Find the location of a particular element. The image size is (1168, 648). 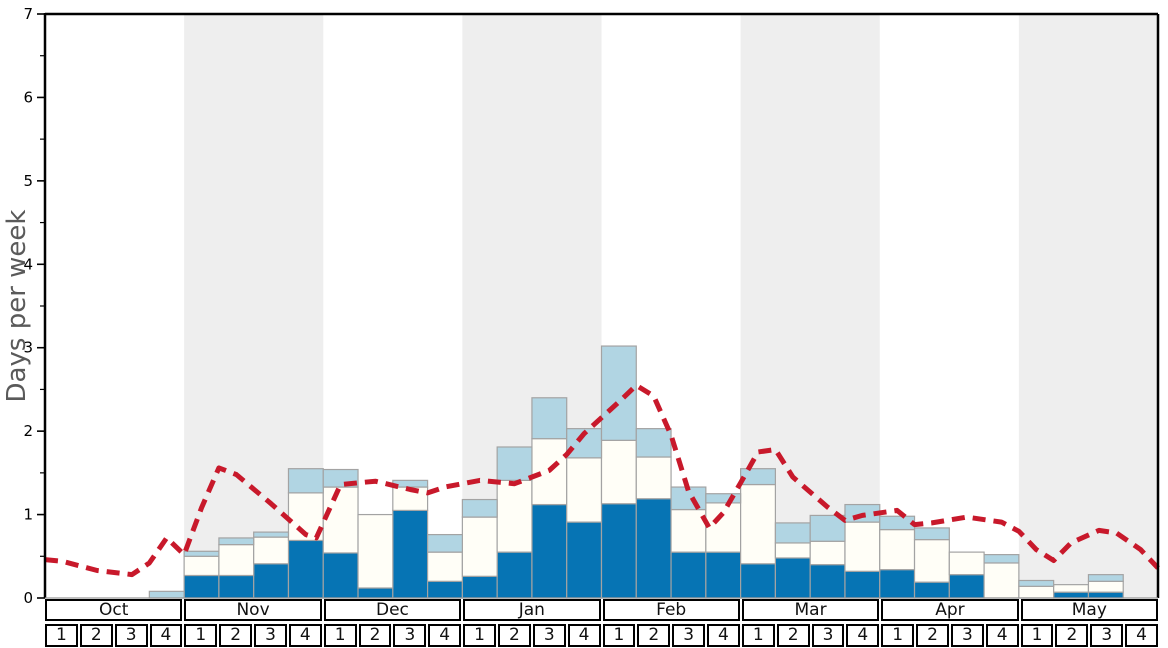

month-cell: May is located at coordinates (1089, 610).